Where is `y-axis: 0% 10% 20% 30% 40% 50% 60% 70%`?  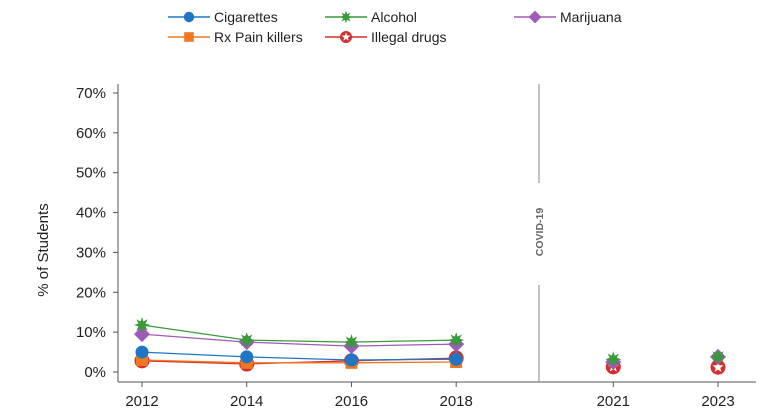
y-axis: 0% 10% 20% 30% 40% 50% 60% 70% is located at coordinates (97, 233).